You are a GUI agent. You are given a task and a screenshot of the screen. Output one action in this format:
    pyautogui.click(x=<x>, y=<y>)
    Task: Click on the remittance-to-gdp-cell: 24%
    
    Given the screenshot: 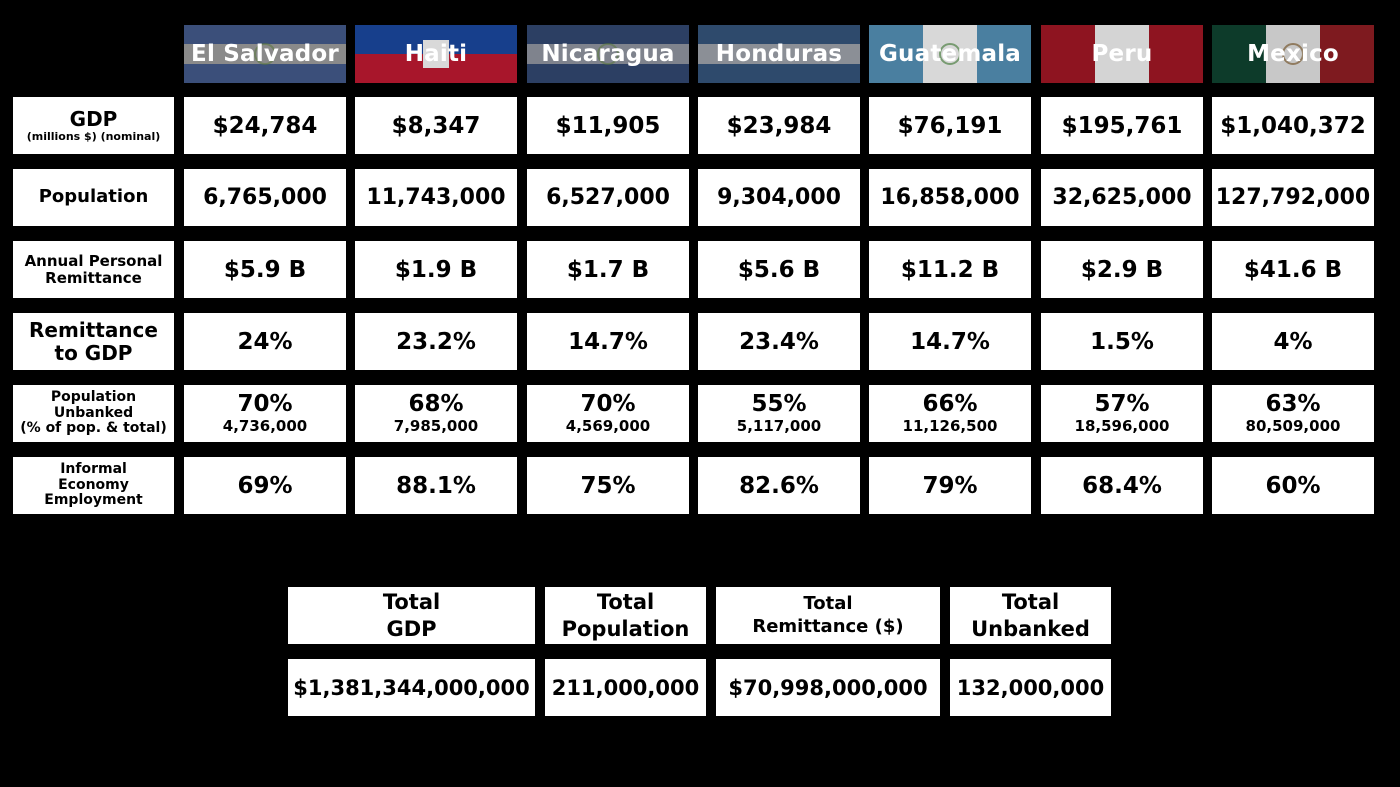 What is the action you would take?
    pyautogui.click(x=265, y=341)
    